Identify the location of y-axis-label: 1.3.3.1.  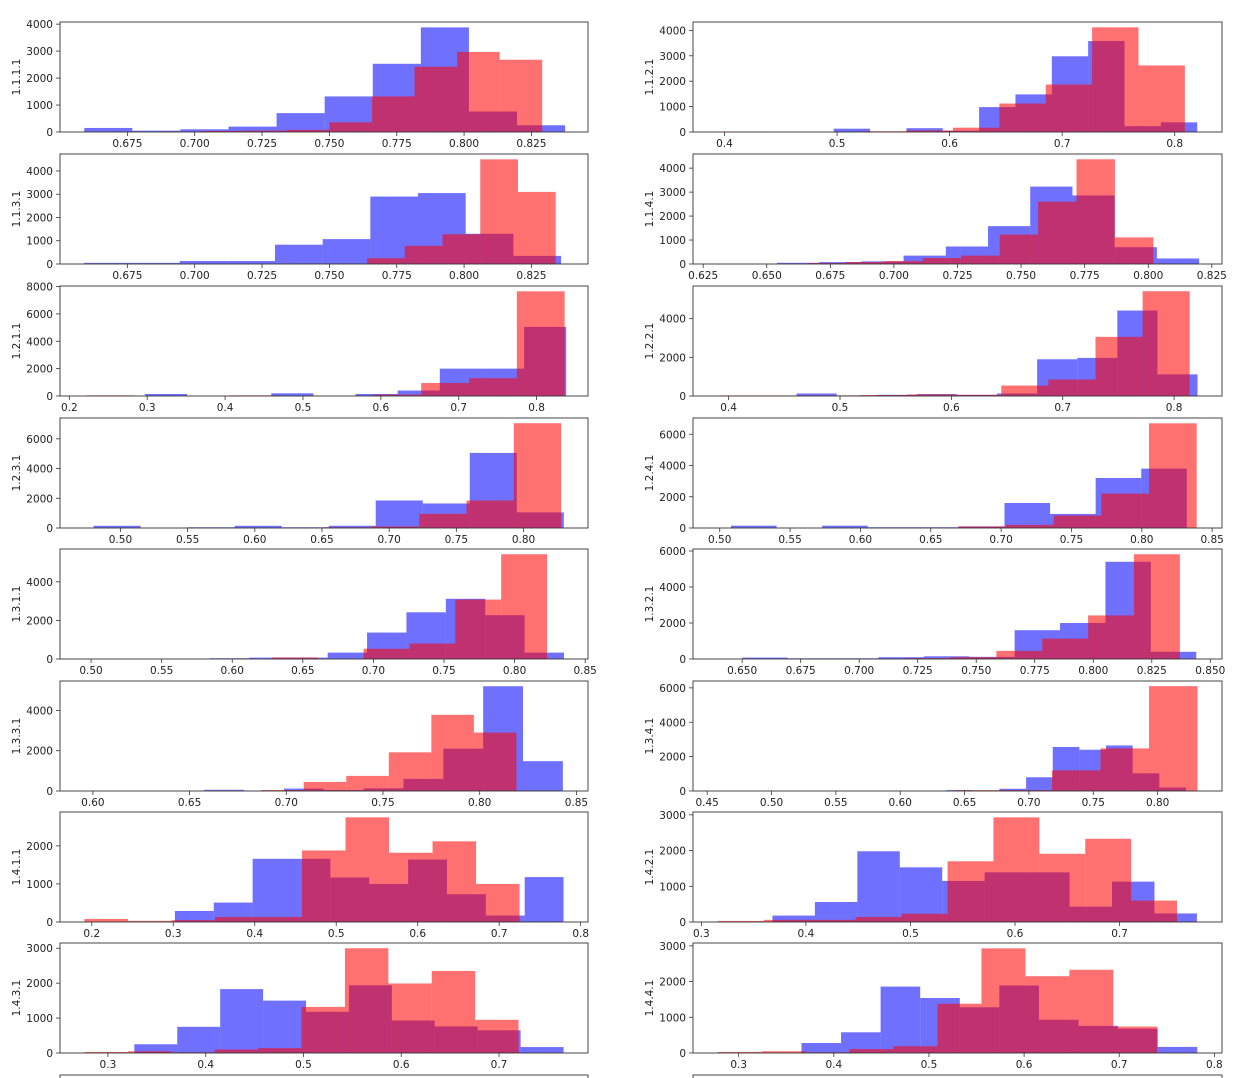
(17, 736).